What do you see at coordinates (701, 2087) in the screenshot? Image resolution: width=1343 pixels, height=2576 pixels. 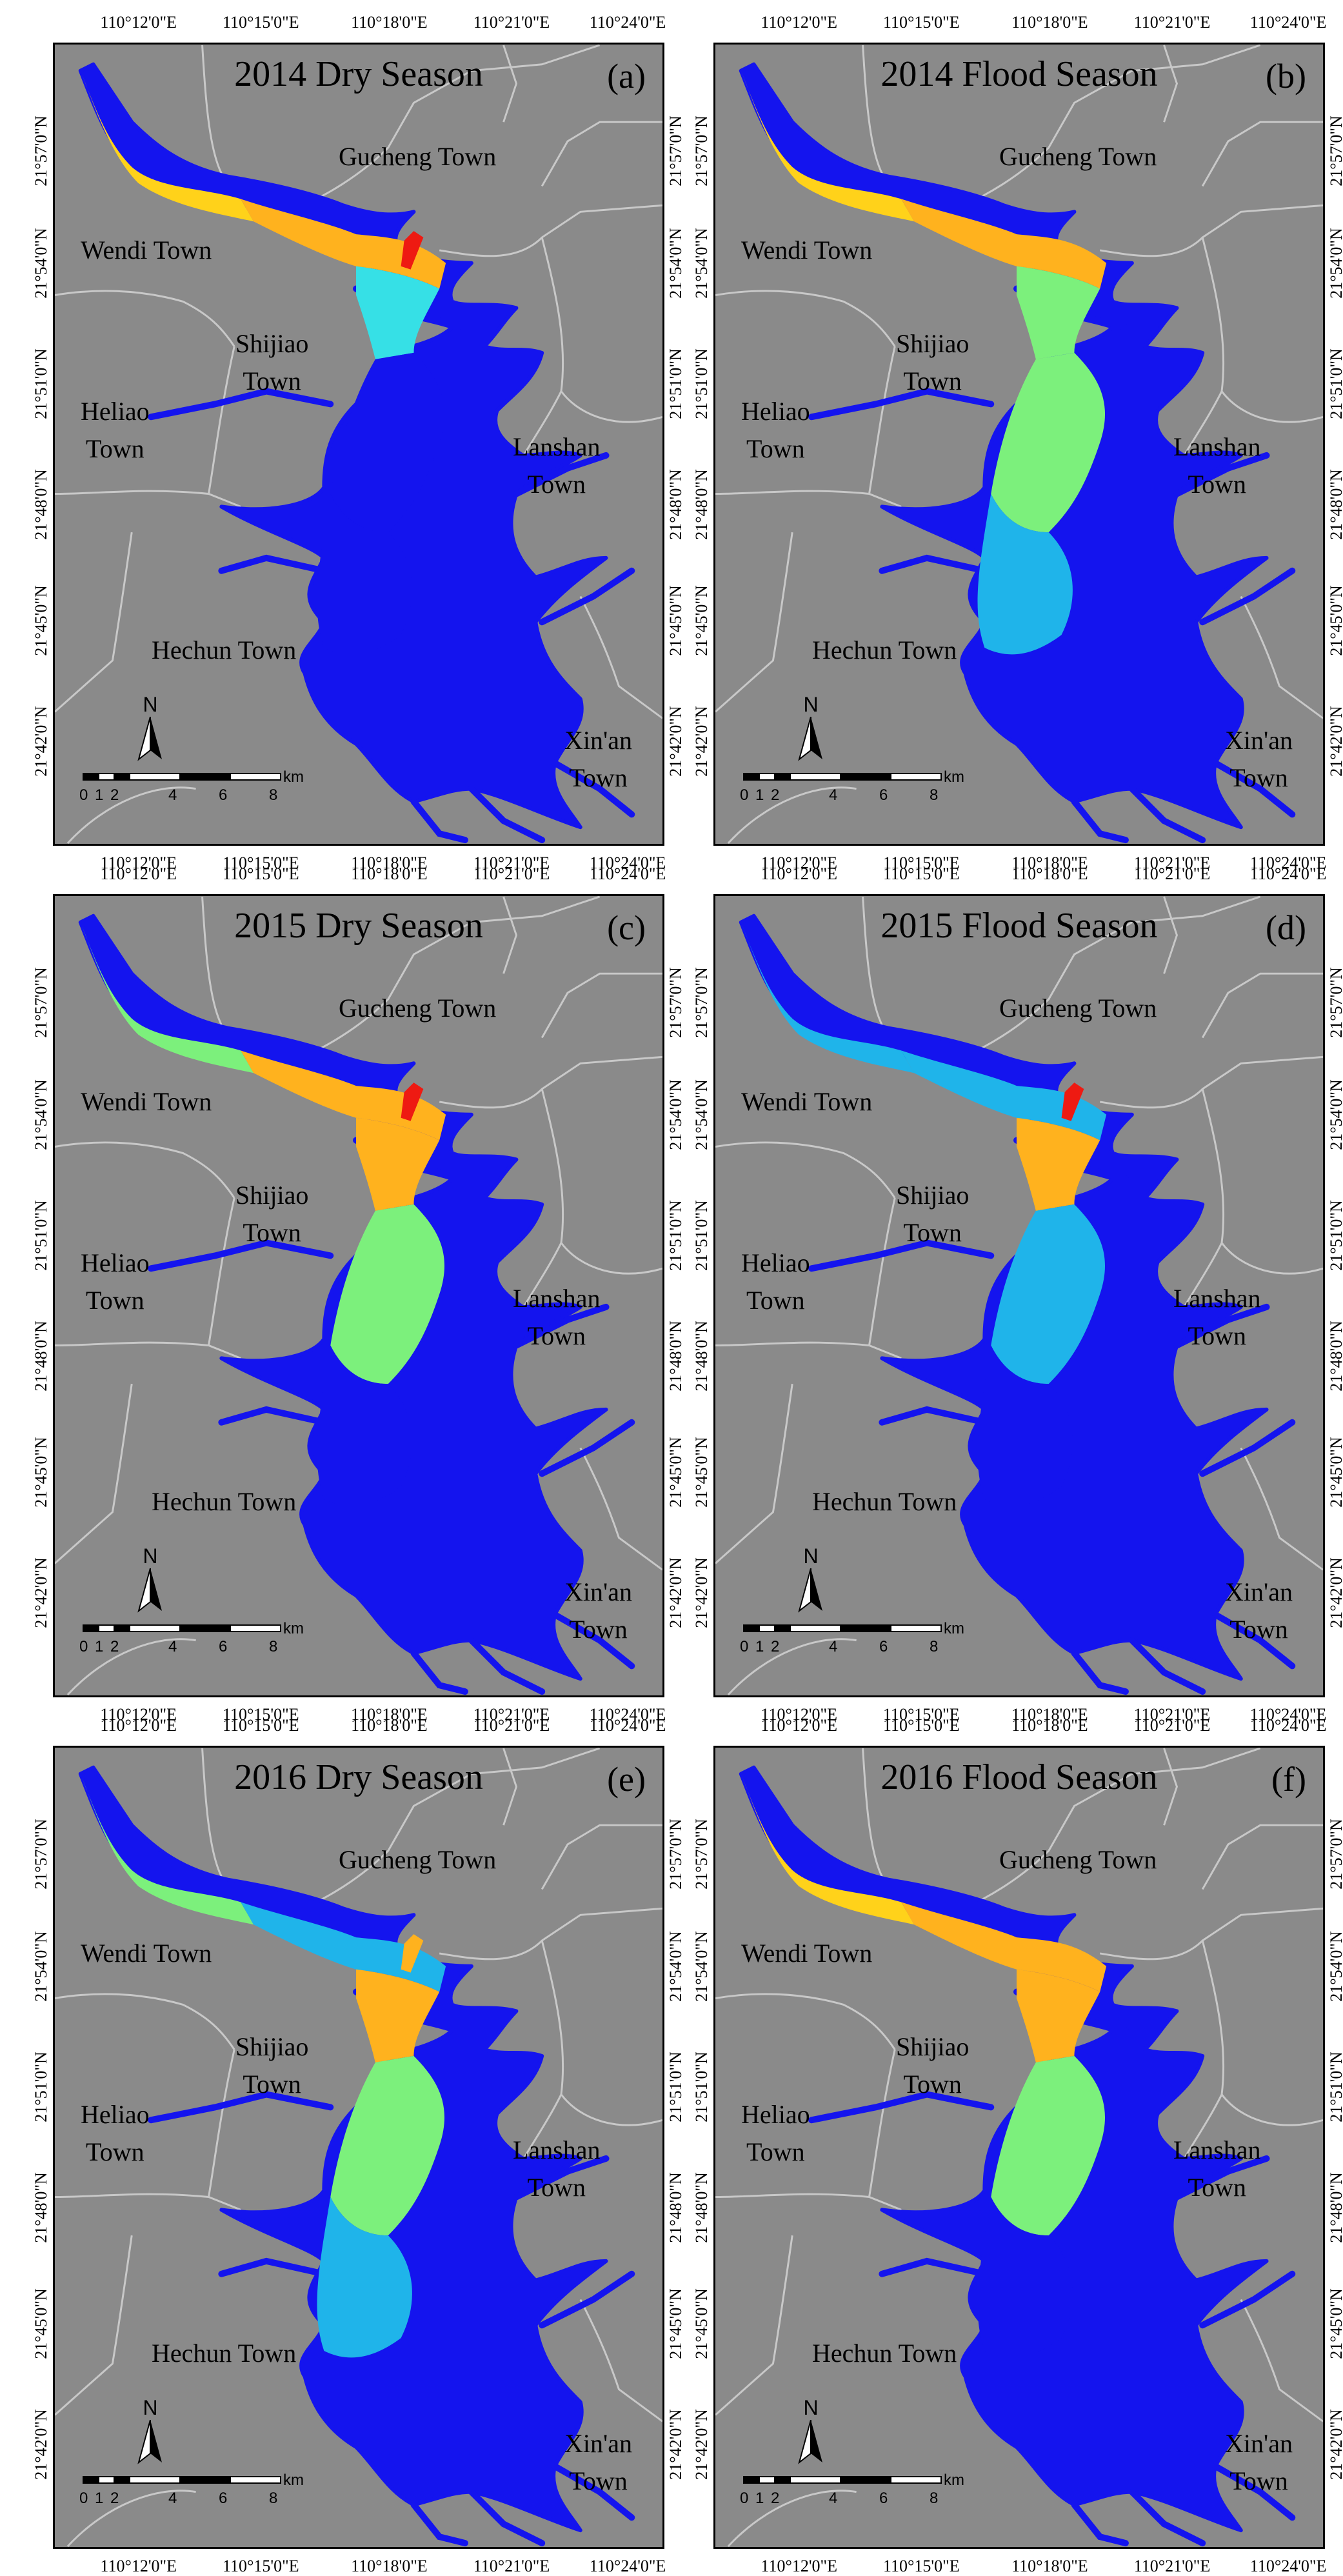 I see `latitude-tick-label: 21°51'0"N` at bounding box center [701, 2087].